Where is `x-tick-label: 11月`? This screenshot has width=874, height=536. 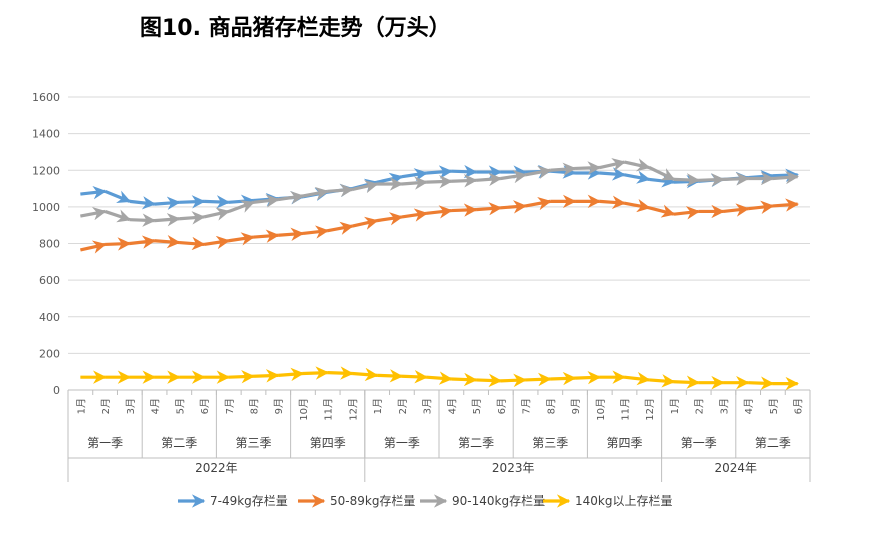 x-tick-label: 11月 is located at coordinates (626, 409).